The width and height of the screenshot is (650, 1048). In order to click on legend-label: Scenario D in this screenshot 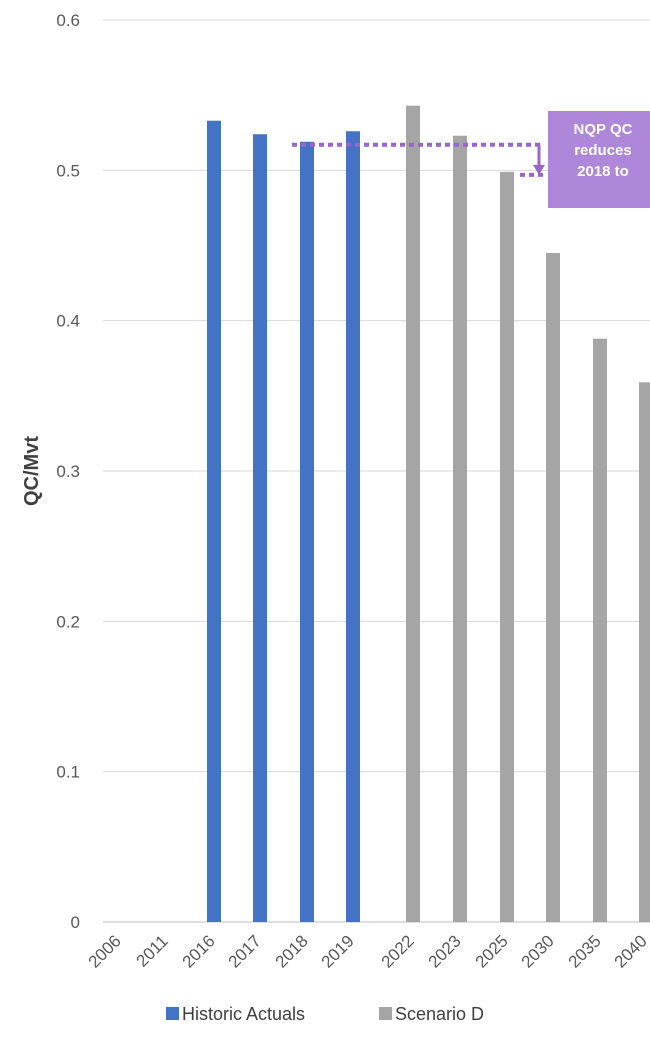, I will do `click(439, 1014)`.